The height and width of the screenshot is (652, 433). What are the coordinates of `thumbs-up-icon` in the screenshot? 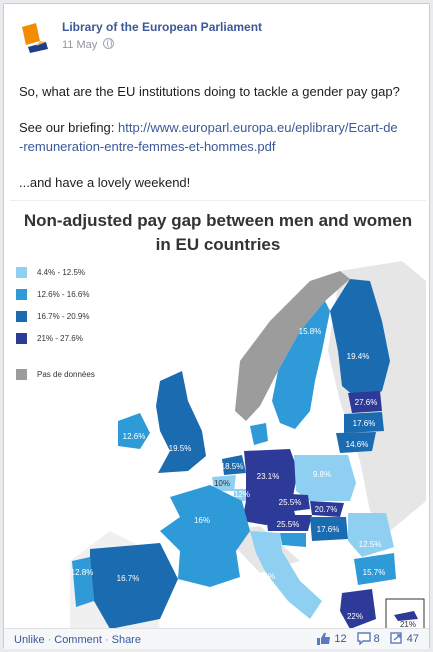 It's located at (324, 639).